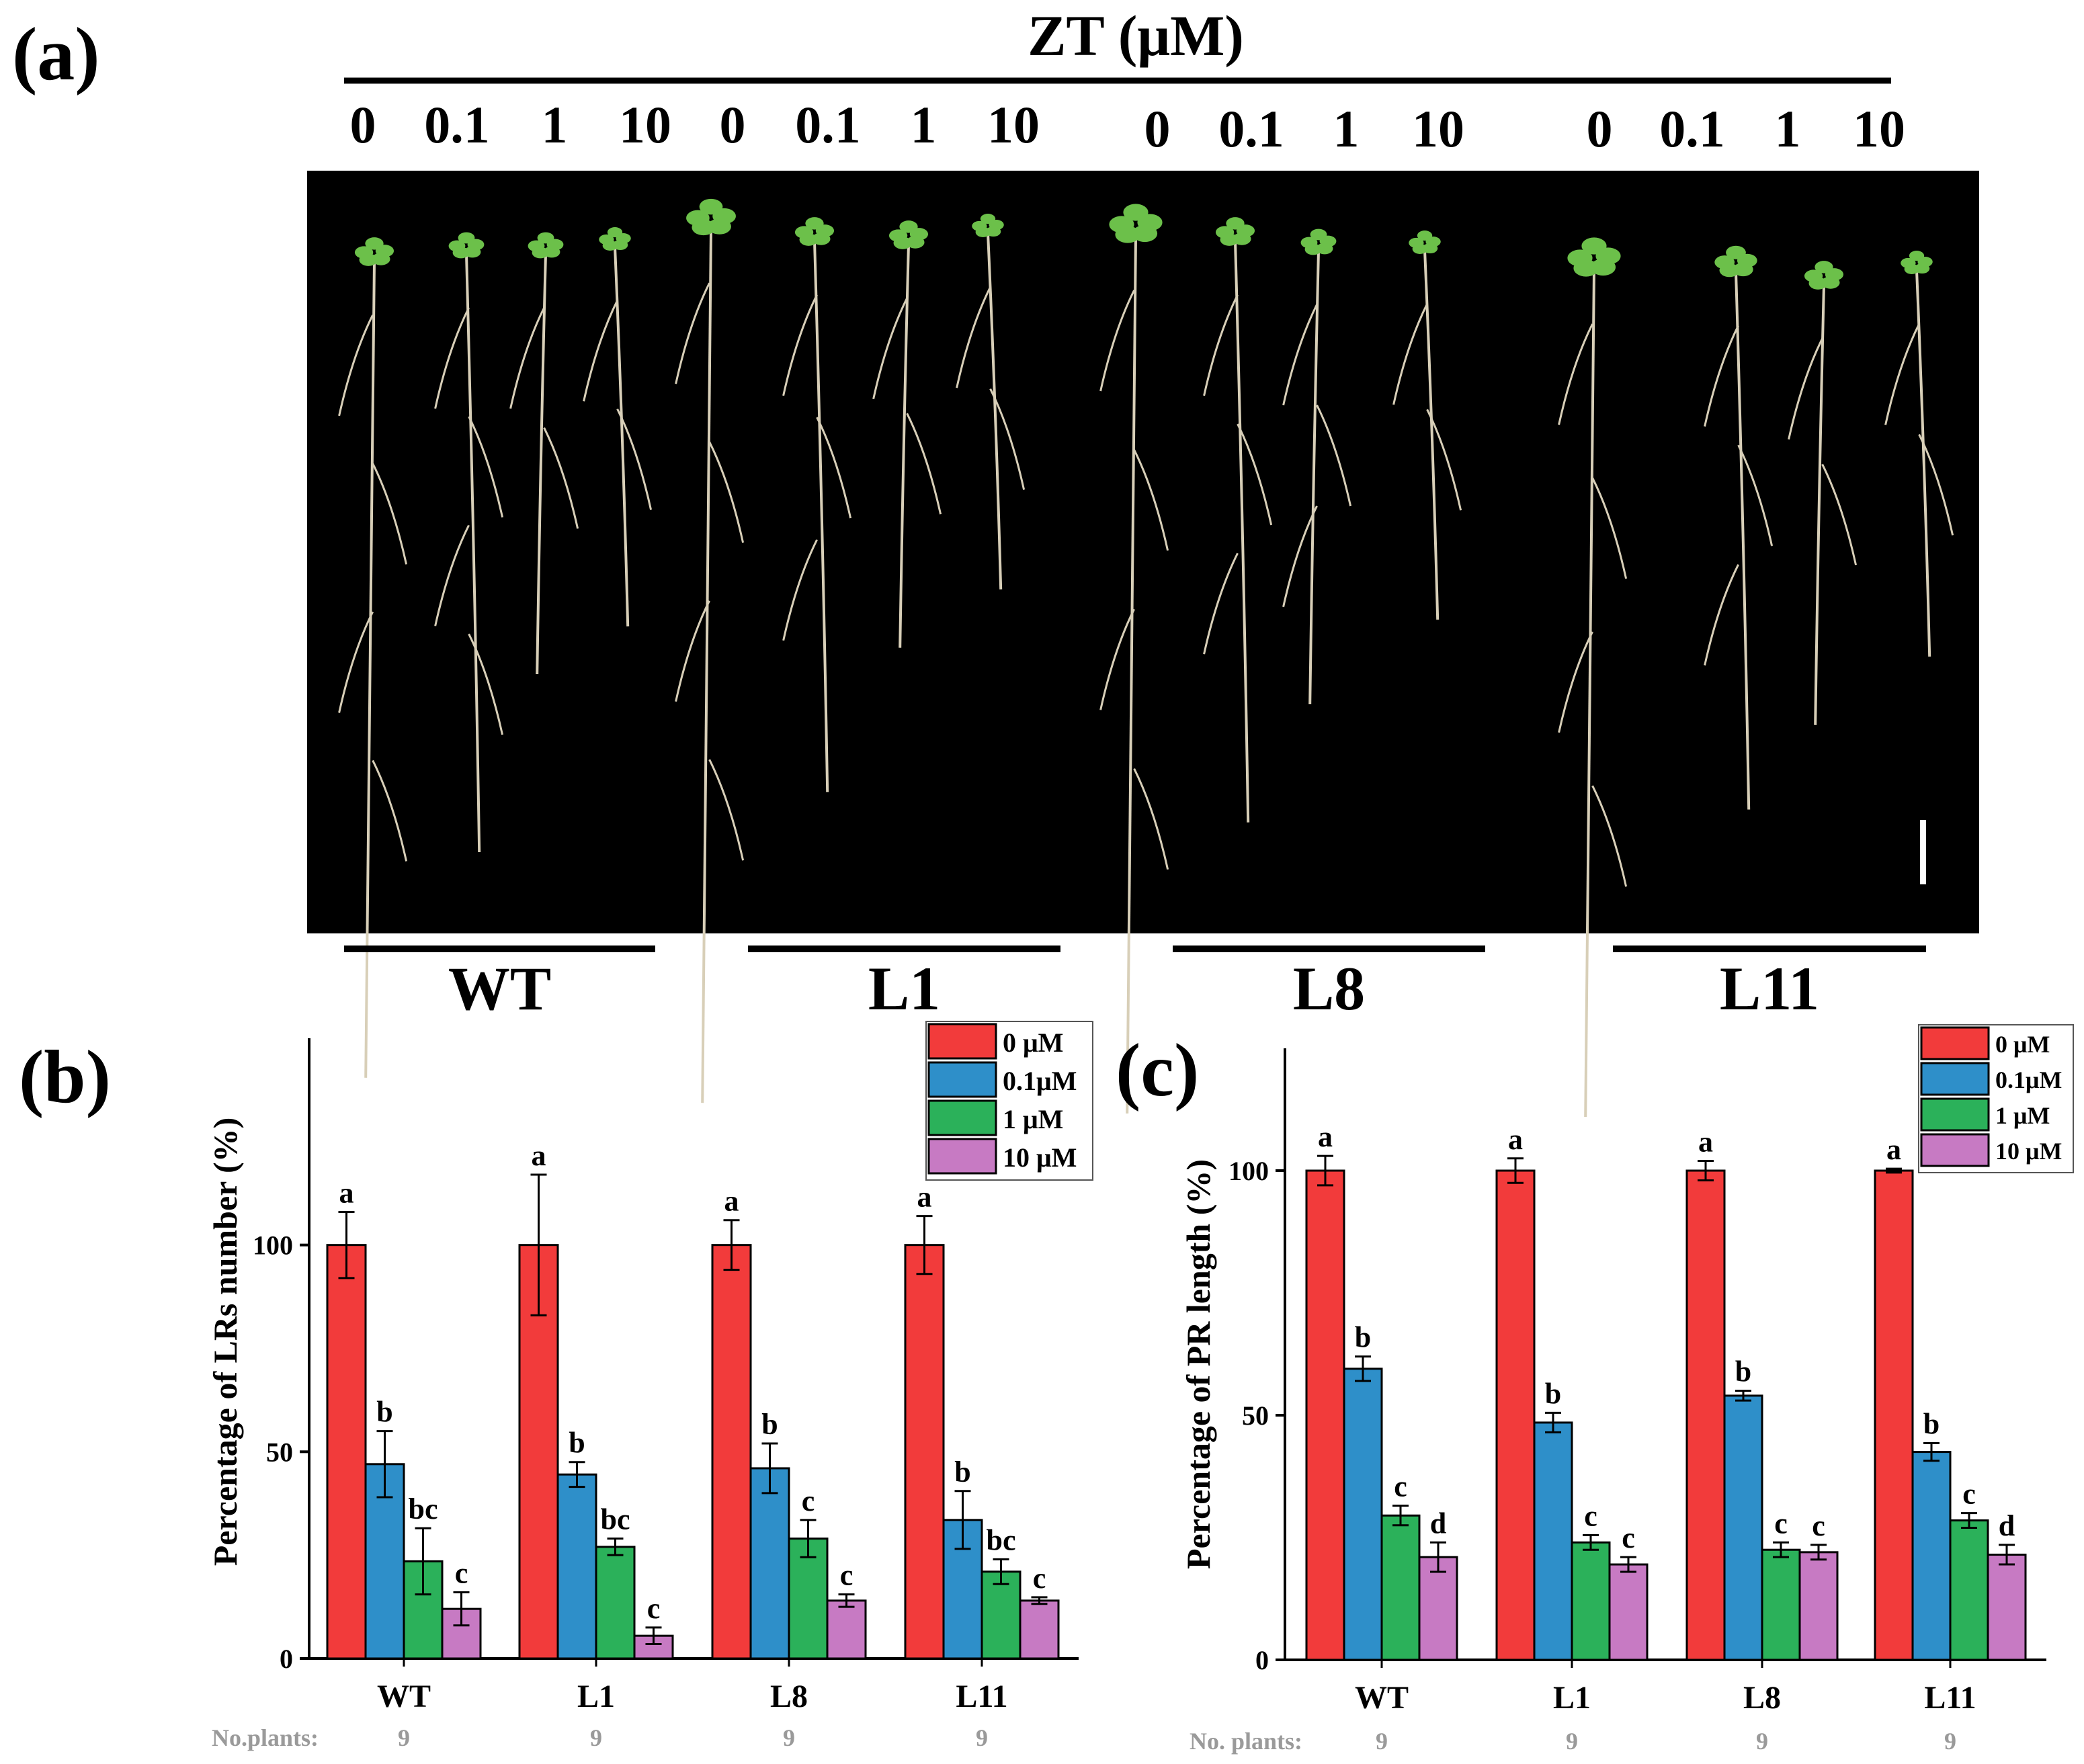 This screenshot has height=1764, width=2084. Describe the element at coordinates (1136, 36) in the screenshot. I see `treatment-title: ZT (μM)` at that location.